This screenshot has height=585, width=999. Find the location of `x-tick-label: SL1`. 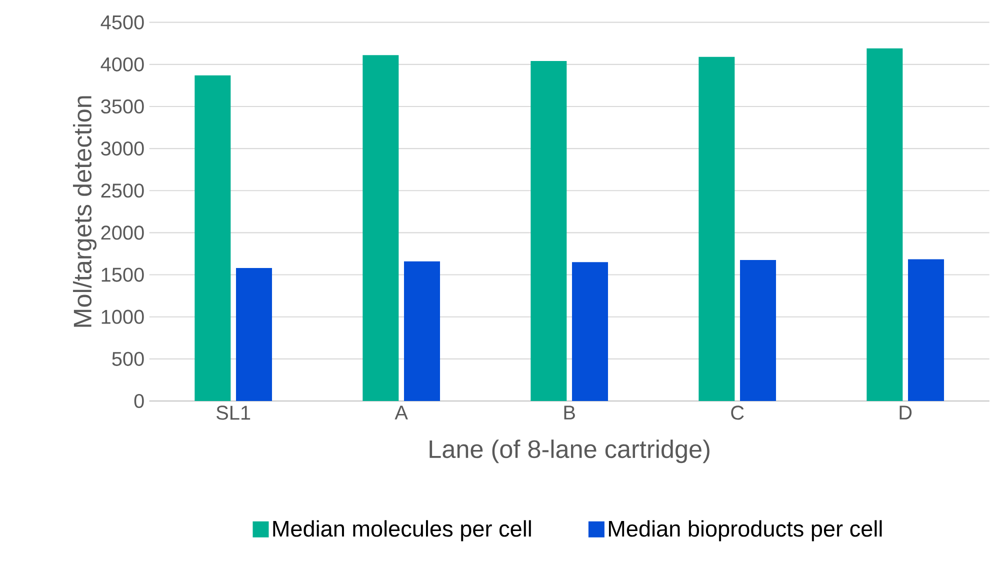

x-tick-label: SL1 is located at coordinates (233, 413).